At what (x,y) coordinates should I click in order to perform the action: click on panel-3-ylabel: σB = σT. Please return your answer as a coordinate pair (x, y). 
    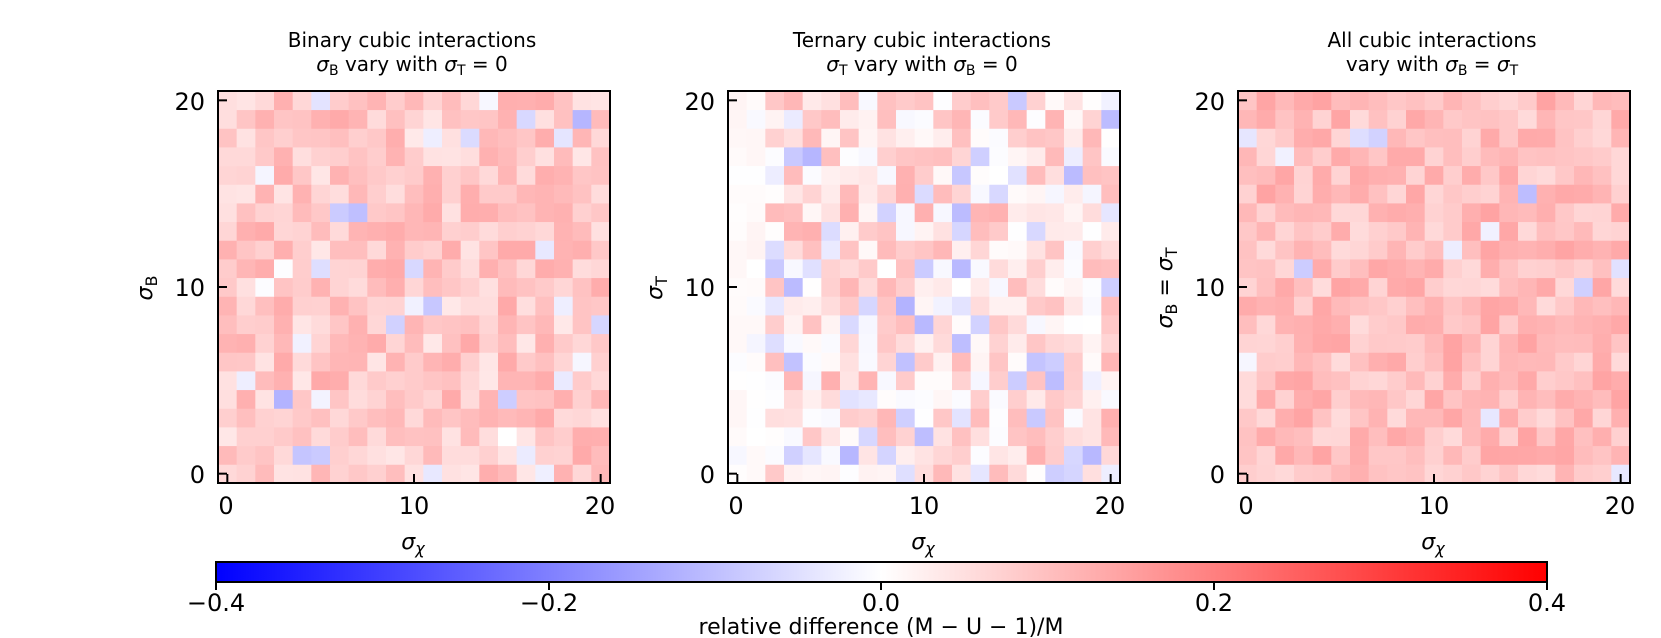
    Looking at the image, I should click on (1167, 287).